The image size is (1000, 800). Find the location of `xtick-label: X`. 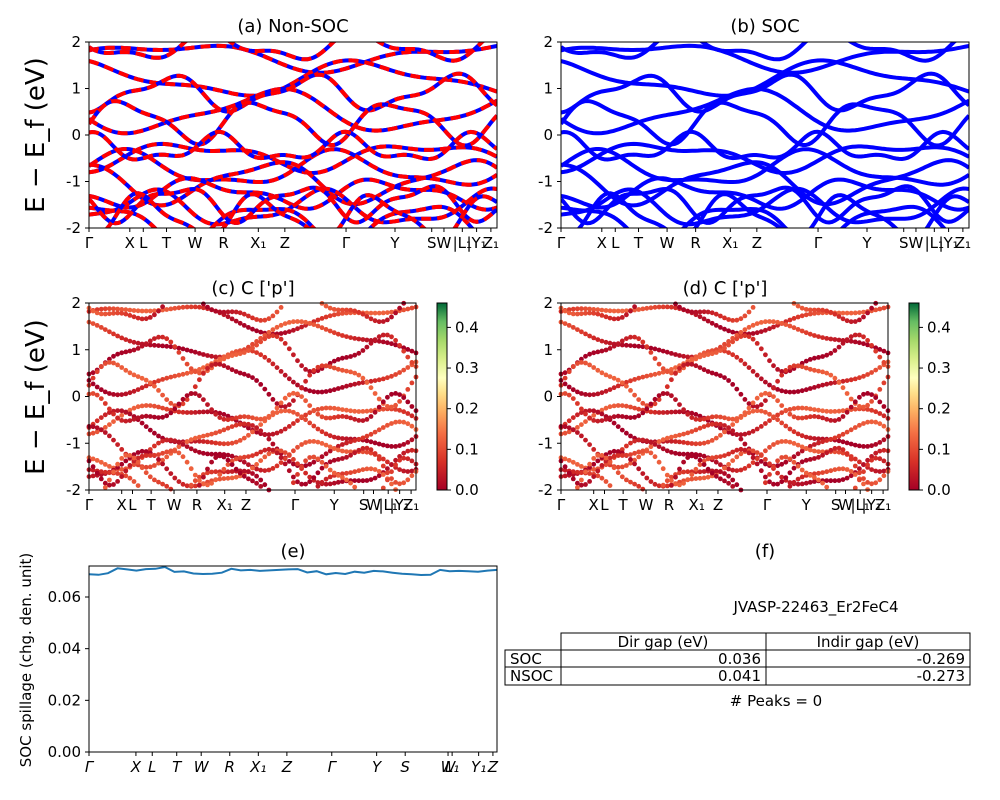

xtick-label: X is located at coordinates (594, 505).